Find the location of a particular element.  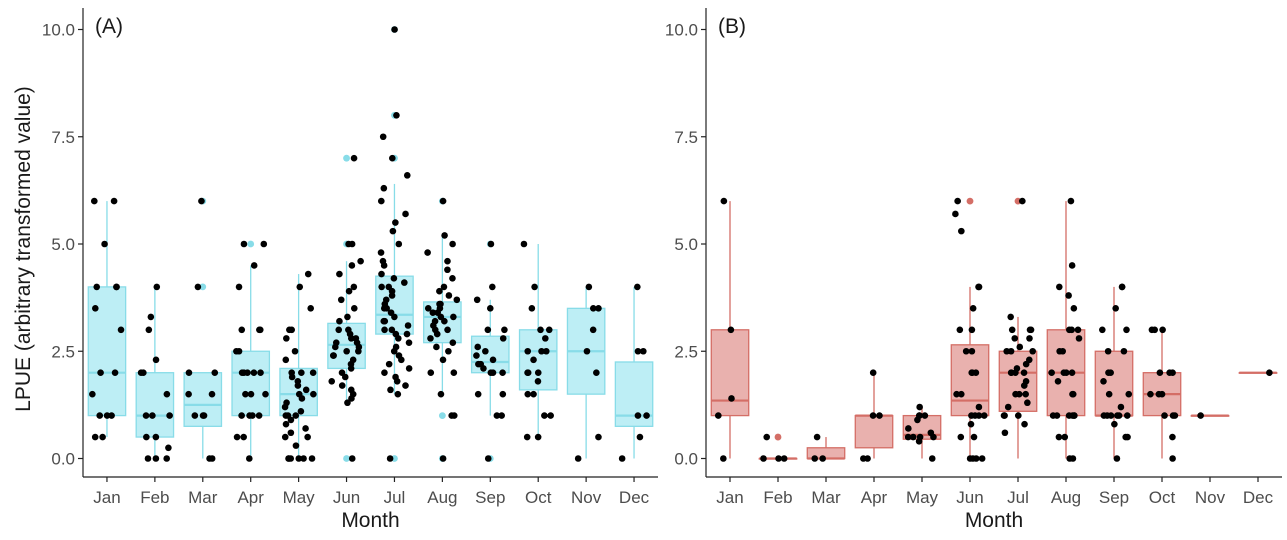

box-b-jun is located at coordinates (970, 328).